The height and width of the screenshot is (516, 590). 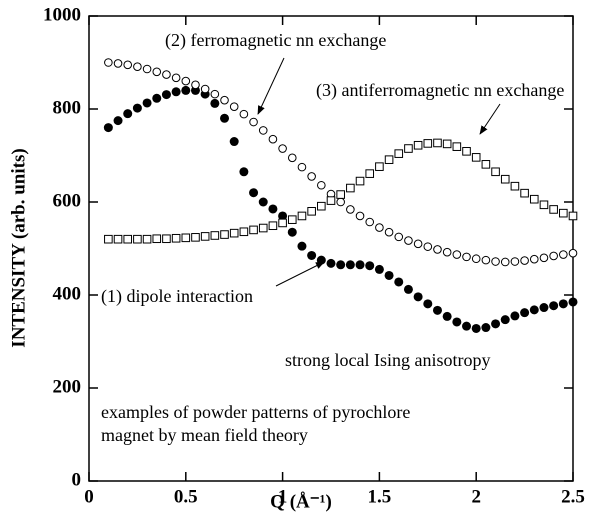 I want to click on annotation: magnet by mean field theory, so click(x=204, y=435).